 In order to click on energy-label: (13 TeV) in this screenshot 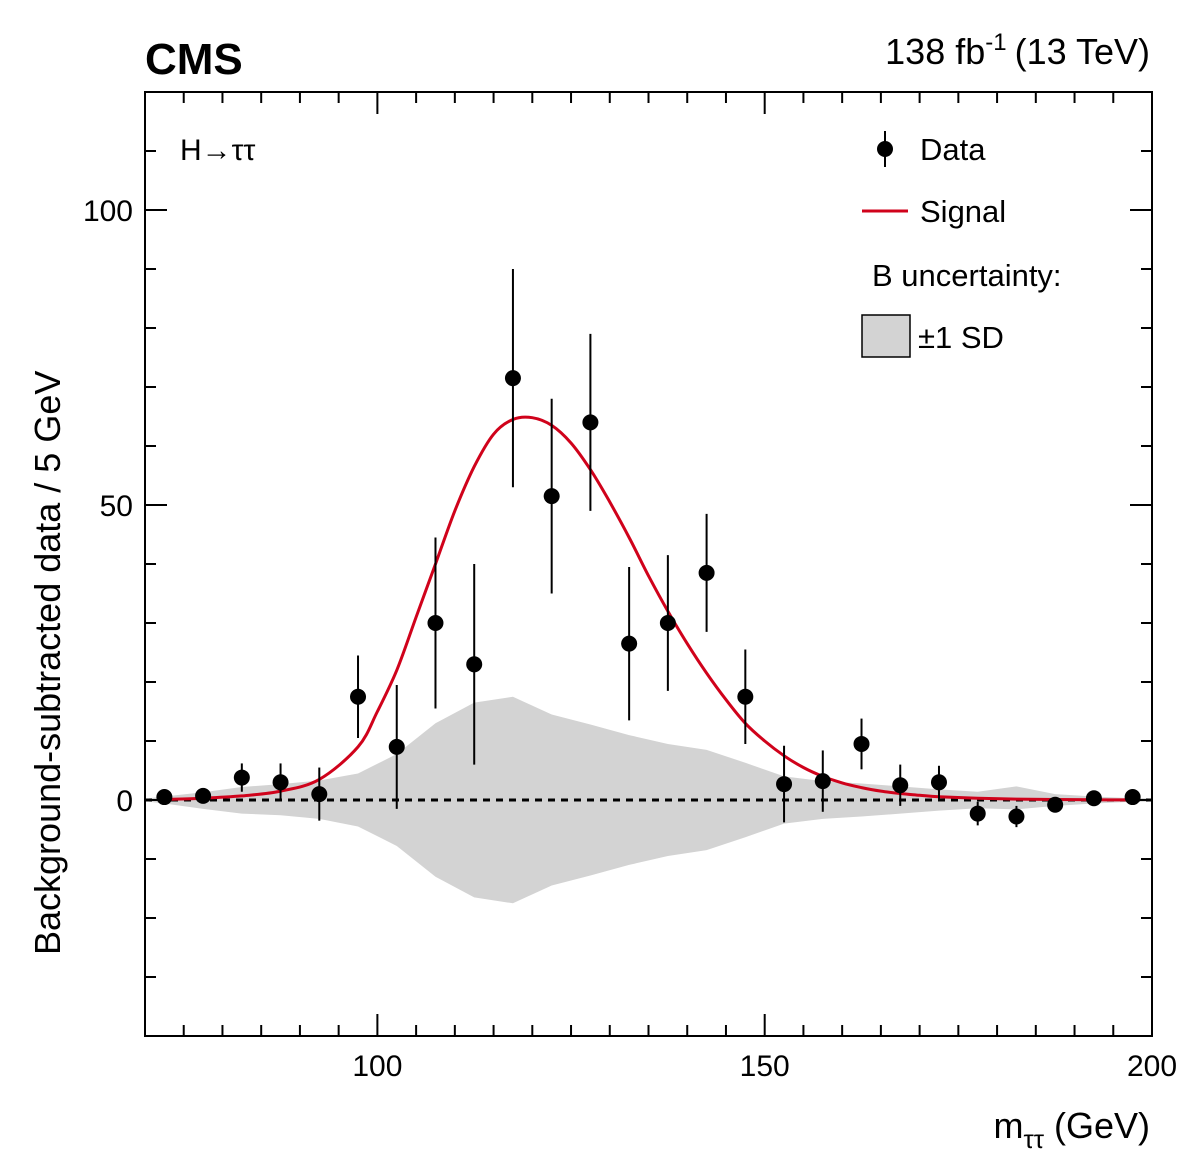, I will do `click(1082, 51)`.